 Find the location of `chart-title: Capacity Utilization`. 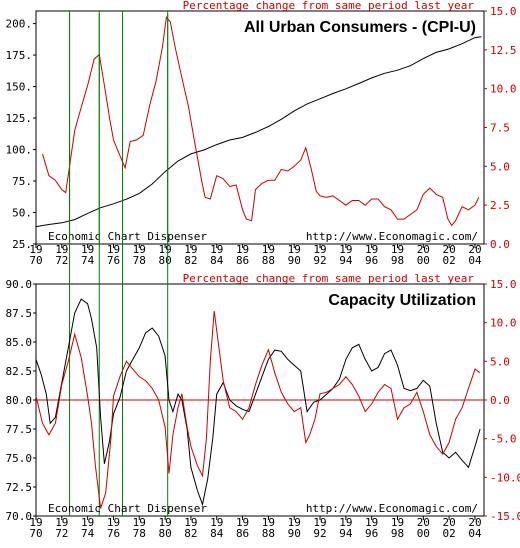

chart-title: Capacity Utilization is located at coordinates (402, 300).